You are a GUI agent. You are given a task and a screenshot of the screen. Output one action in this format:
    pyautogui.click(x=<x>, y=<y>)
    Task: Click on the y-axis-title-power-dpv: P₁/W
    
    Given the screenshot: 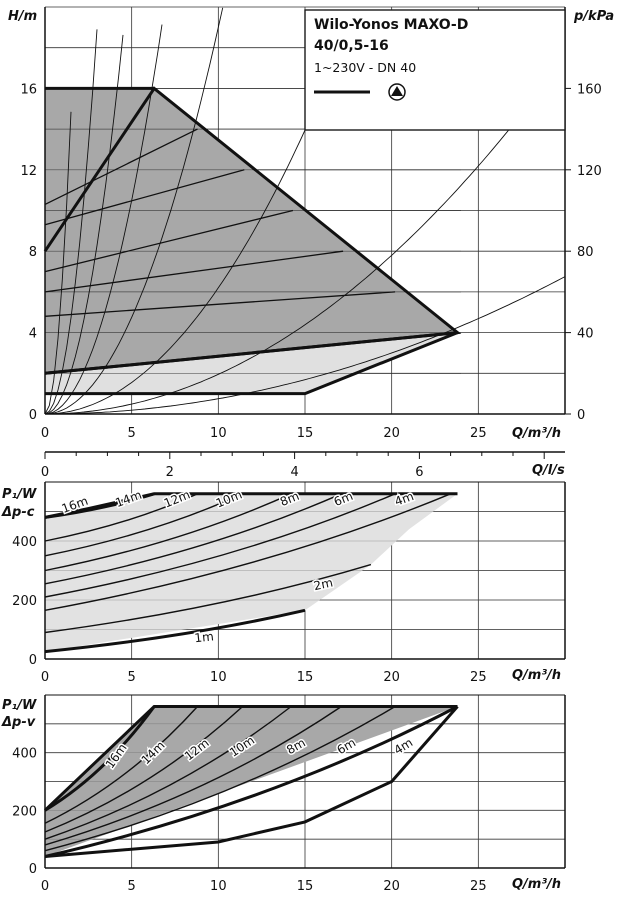 What is the action you would take?
    pyautogui.click(x=19, y=705)
    